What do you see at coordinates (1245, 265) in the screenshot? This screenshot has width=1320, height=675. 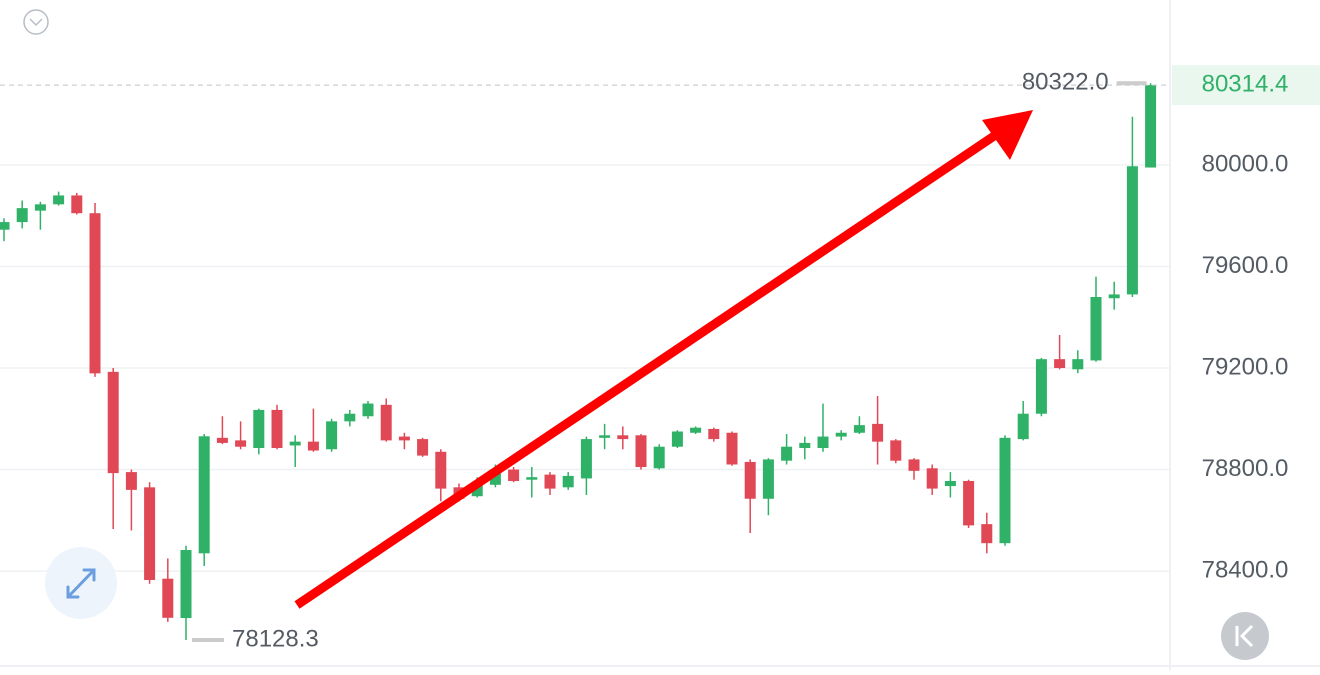 I see `y-tick-label: 79600.0` at bounding box center [1245, 265].